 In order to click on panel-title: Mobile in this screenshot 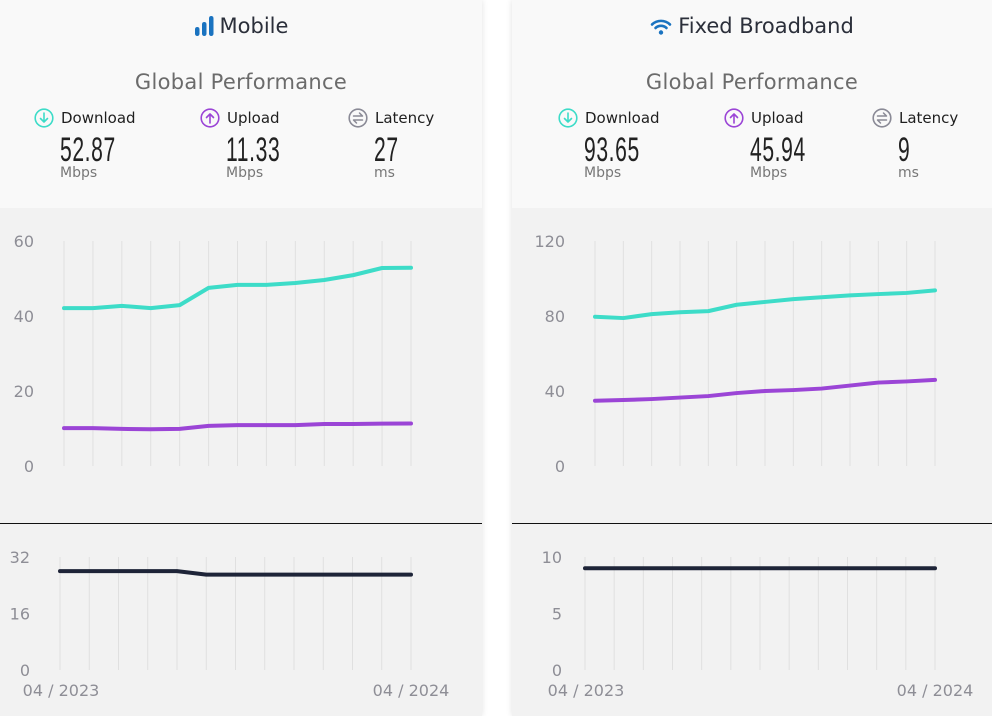, I will do `click(241, 26)`.